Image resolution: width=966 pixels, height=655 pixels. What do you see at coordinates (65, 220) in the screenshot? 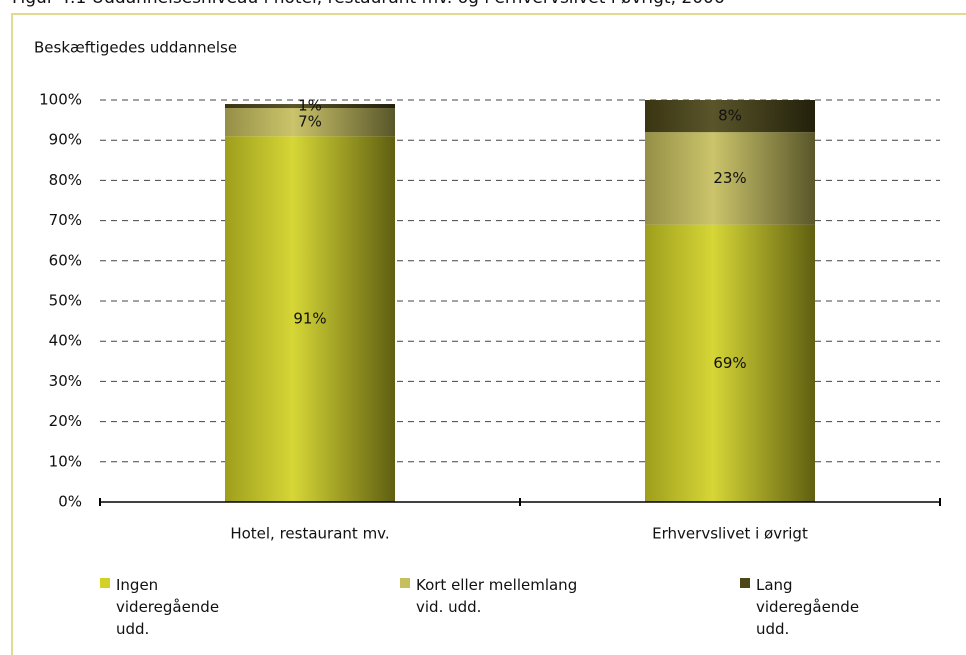
I see `y-tick-label: 70%` at bounding box center [65, 220].